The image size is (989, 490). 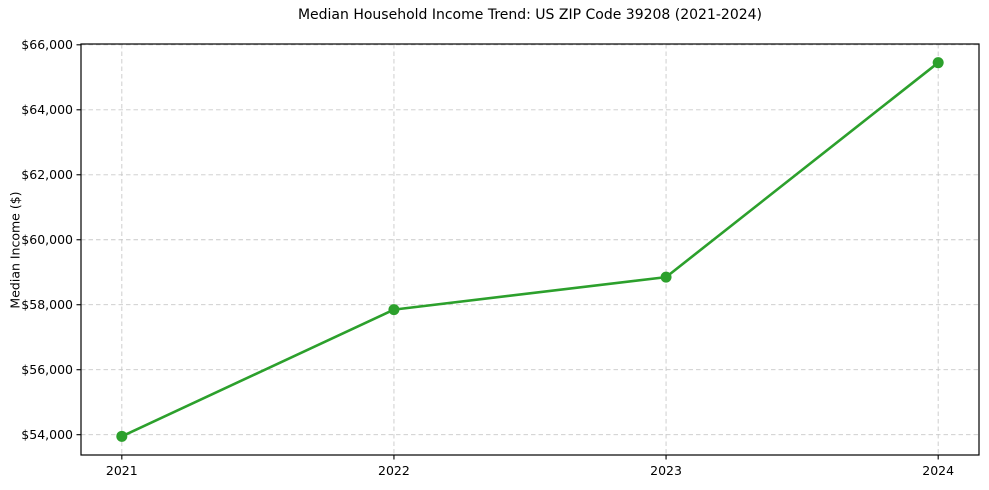 I want to click on y-tick-label: $62,000, so click(x=47, y=174).